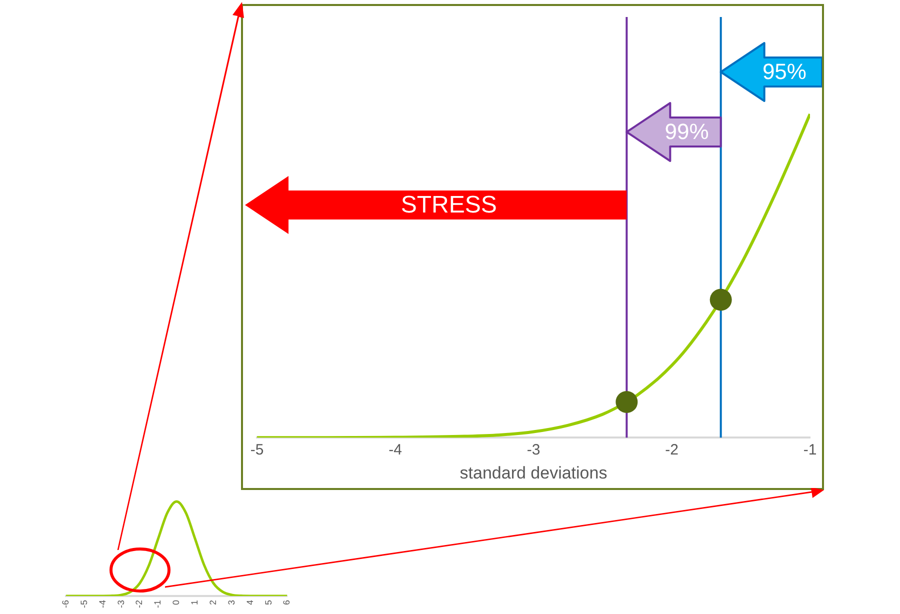 Image resolution: width=900 pixels, height=614 pixels. Describe the element at coordinates (213, 603) in the screenshot. I see `x-tick-label: 2` at that location.